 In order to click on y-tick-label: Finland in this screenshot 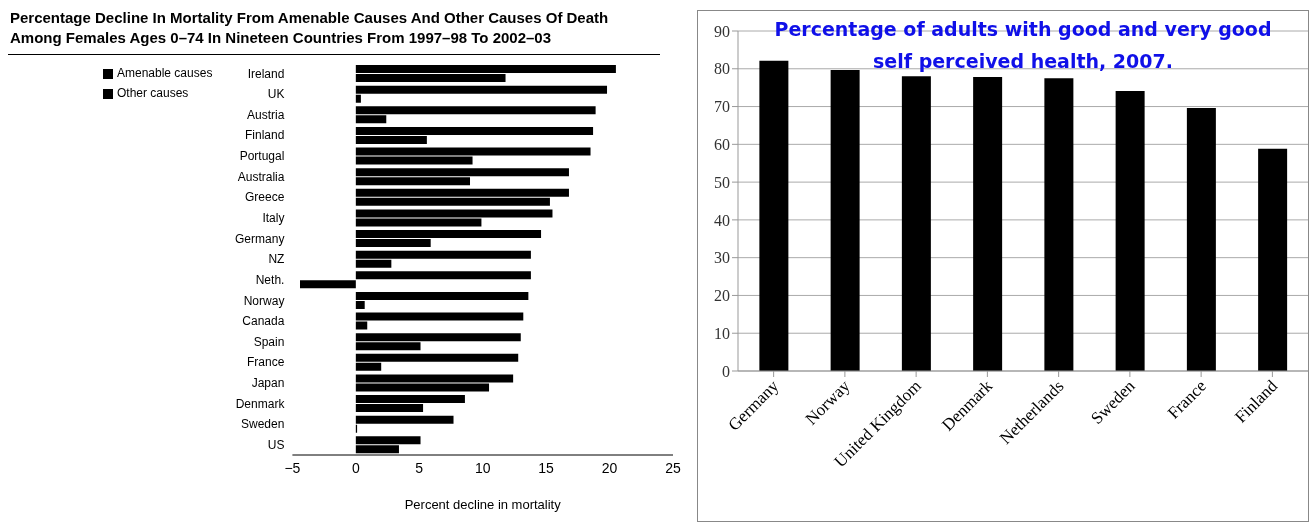, I will do `click(265, 135)`.